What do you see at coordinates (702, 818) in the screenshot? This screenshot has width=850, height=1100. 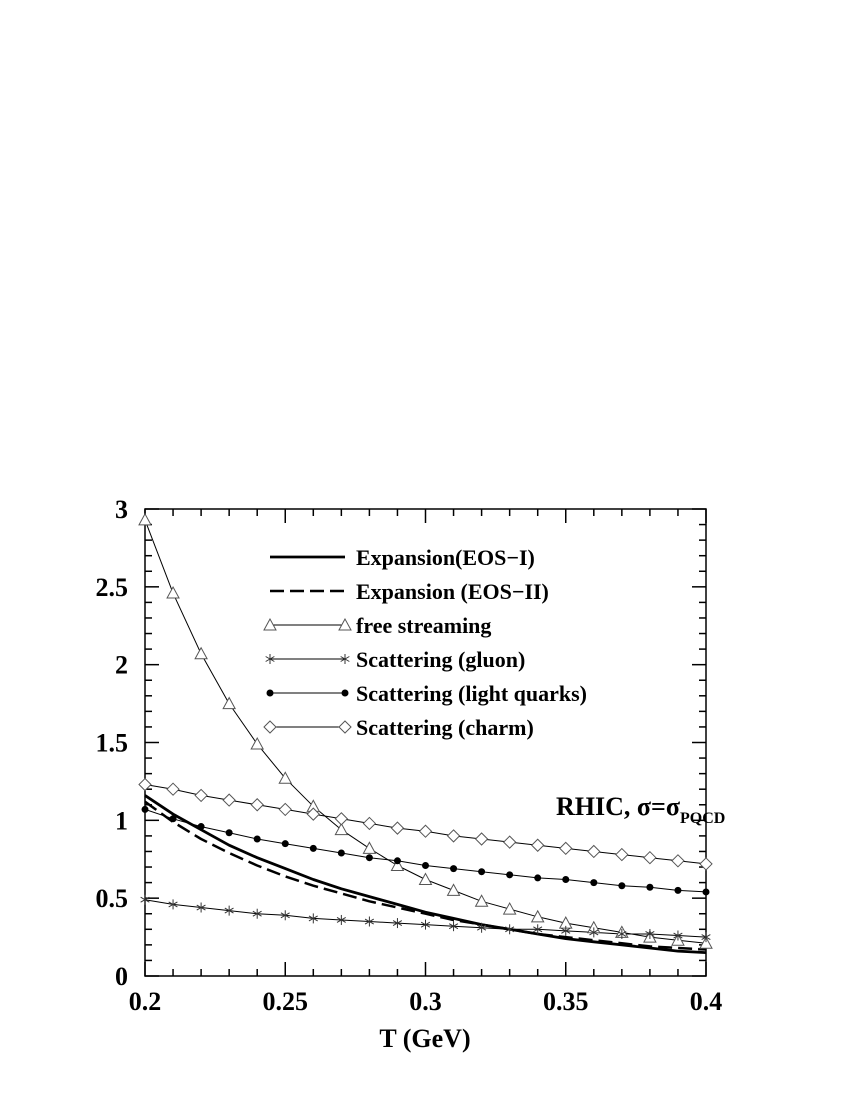 I see `annotation-subscript: PQCD` at bounding box center [702, 818].